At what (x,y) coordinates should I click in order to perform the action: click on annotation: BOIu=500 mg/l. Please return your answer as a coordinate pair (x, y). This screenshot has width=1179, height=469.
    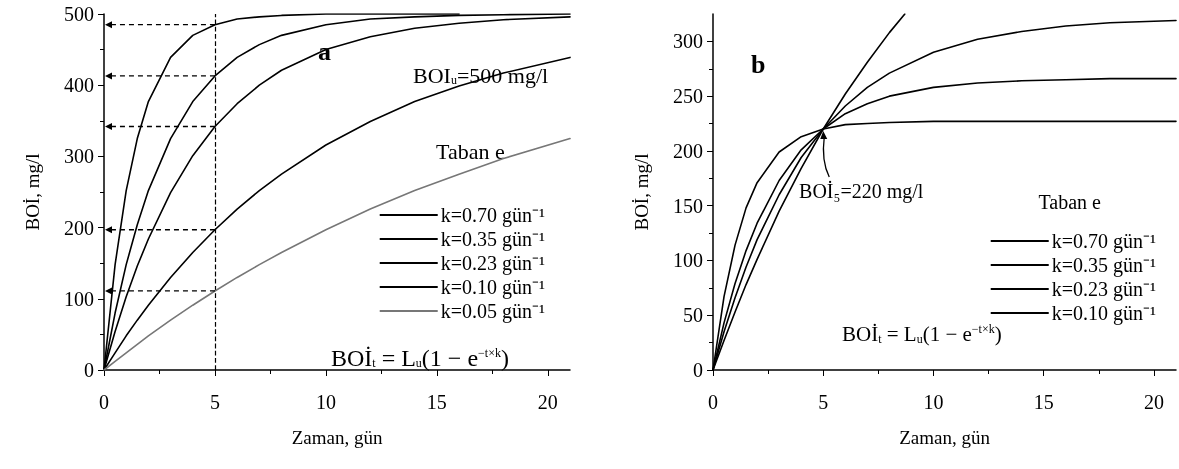
    Looking at the image, I should click on (481, 75).